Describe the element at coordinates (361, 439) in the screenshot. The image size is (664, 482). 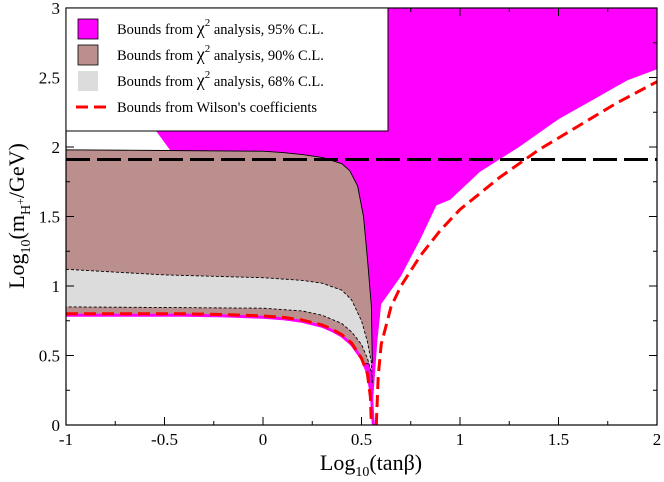
I see `x-tick-label: 0.5` at that location.